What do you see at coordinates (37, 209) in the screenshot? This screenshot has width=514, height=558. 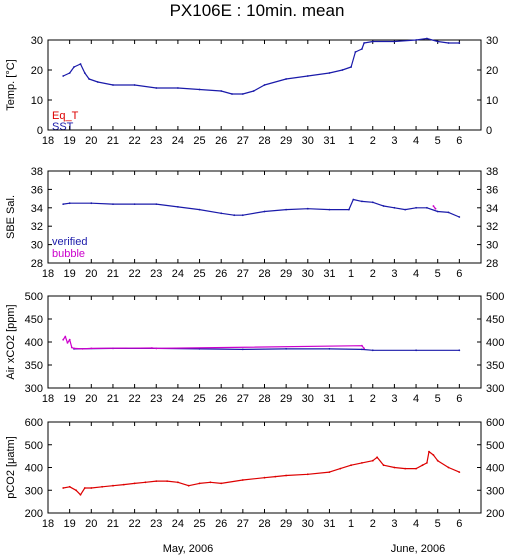 I see `y-tick-label: 34` at bounding box center [37, 209].